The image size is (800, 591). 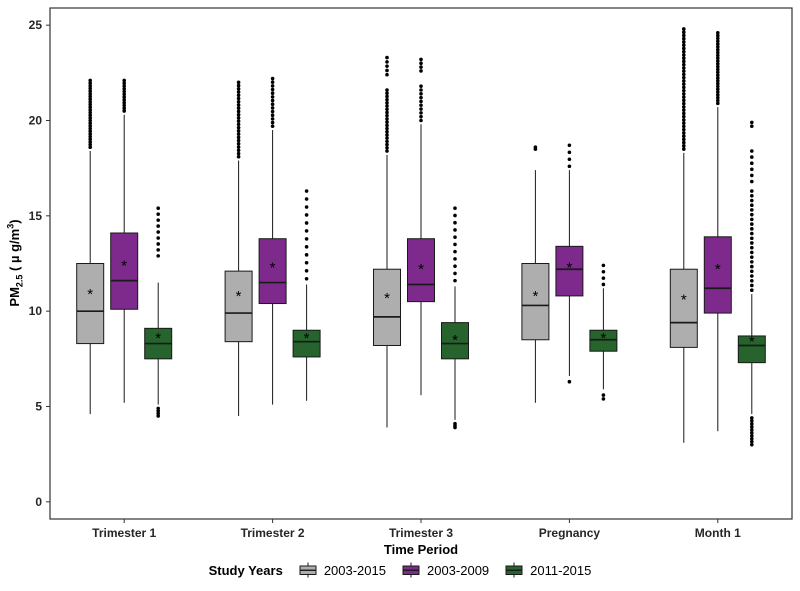 What do you see at coordinates (570, 533) in the screenshot?
I see `x-tick-label: Pregnancy` at bounding box center [570, 533].